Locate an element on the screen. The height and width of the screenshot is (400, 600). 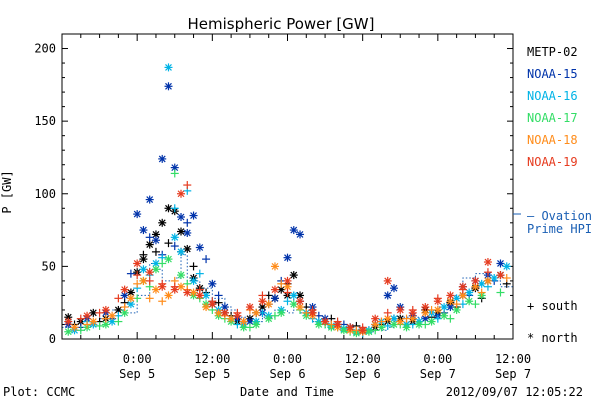
x-tick-label-date: Sep 5 is located at coordinates (212, 374).